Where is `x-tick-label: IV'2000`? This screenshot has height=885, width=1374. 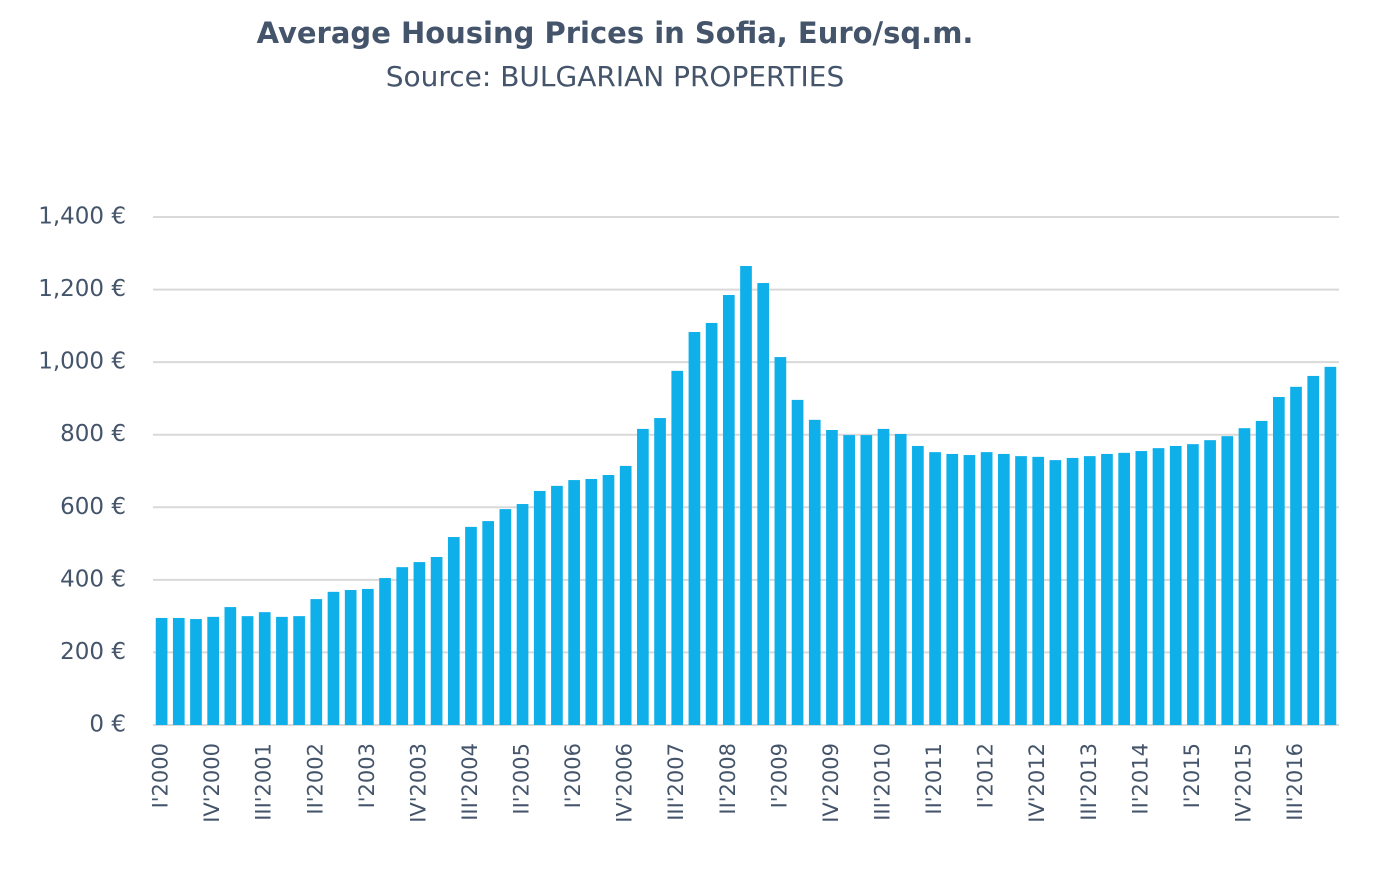
x-tick-label: IV'2000 is located at coordinates (212, 783).